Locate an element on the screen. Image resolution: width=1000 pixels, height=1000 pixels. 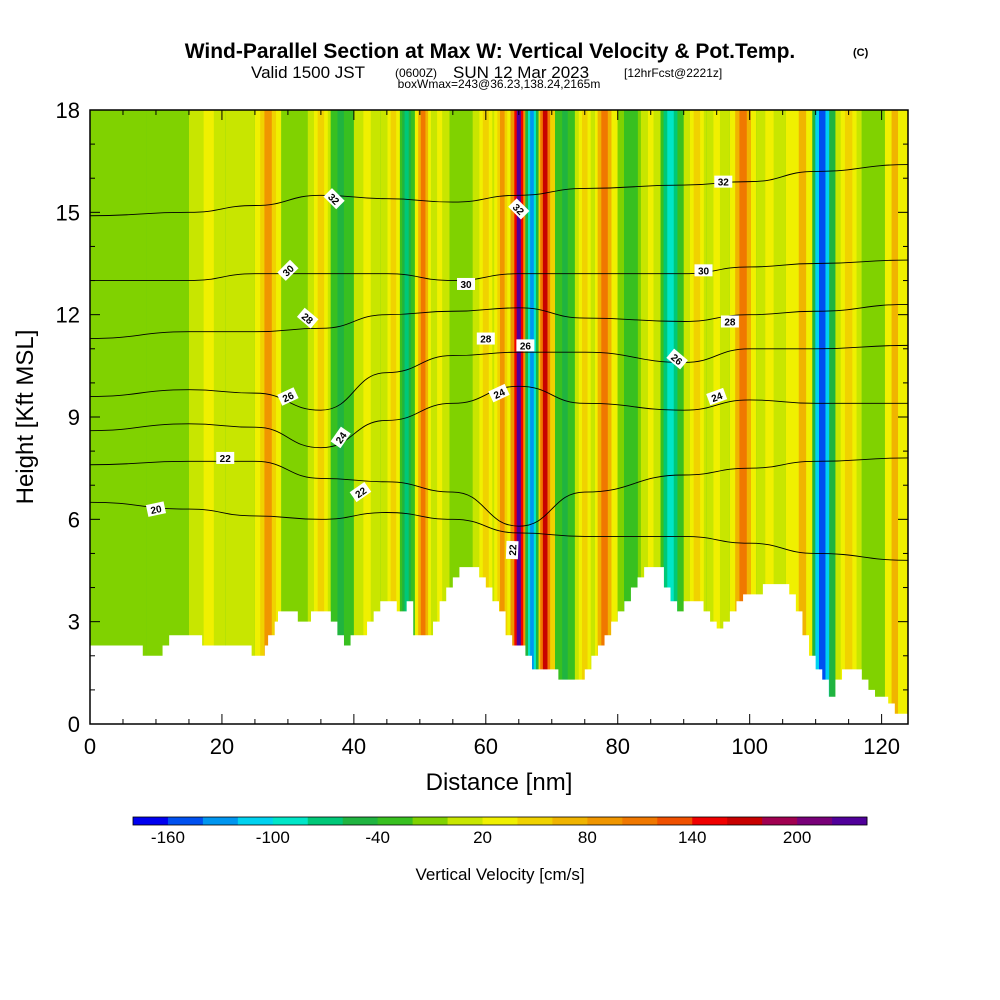
contour-label-text: 32 is located at coordinates (724, 183).